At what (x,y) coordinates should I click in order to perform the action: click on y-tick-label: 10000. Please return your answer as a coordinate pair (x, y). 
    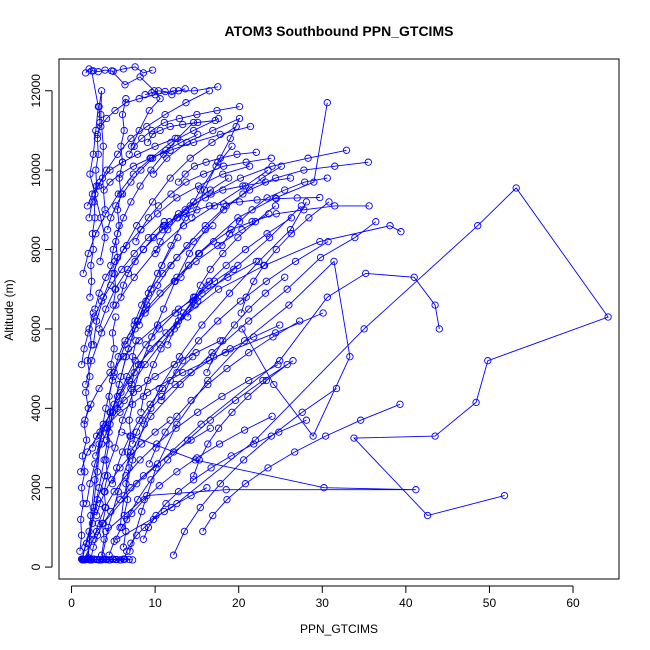
    Looking at the image, I should click on (36, 170).